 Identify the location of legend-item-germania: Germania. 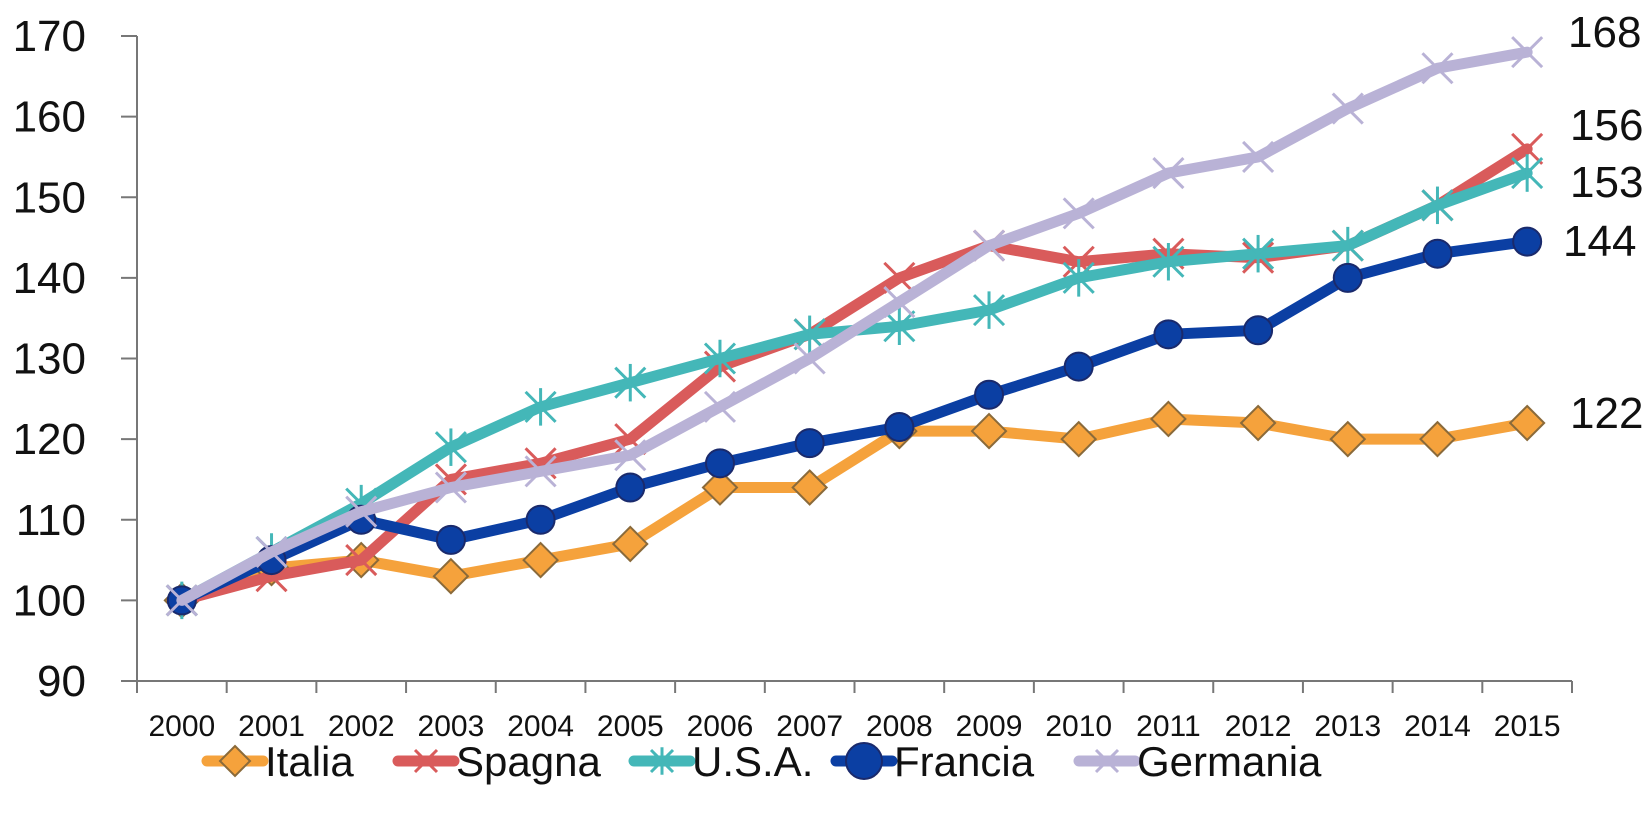
(1197, 761).